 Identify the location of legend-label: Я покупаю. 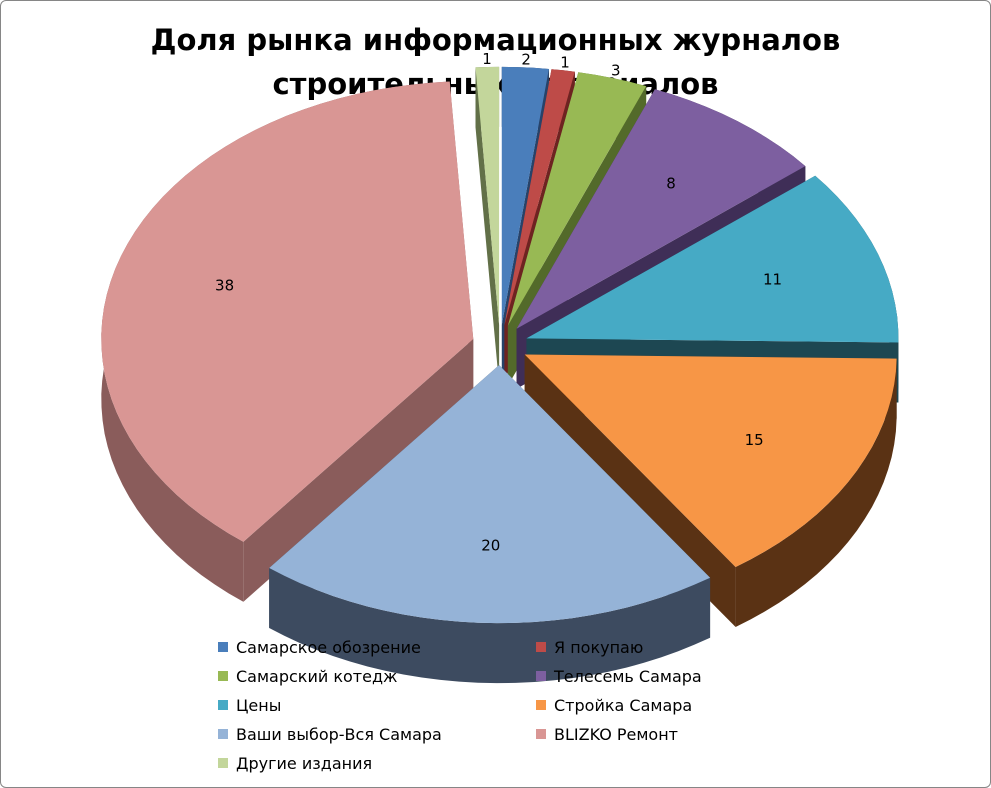
(599, 647).